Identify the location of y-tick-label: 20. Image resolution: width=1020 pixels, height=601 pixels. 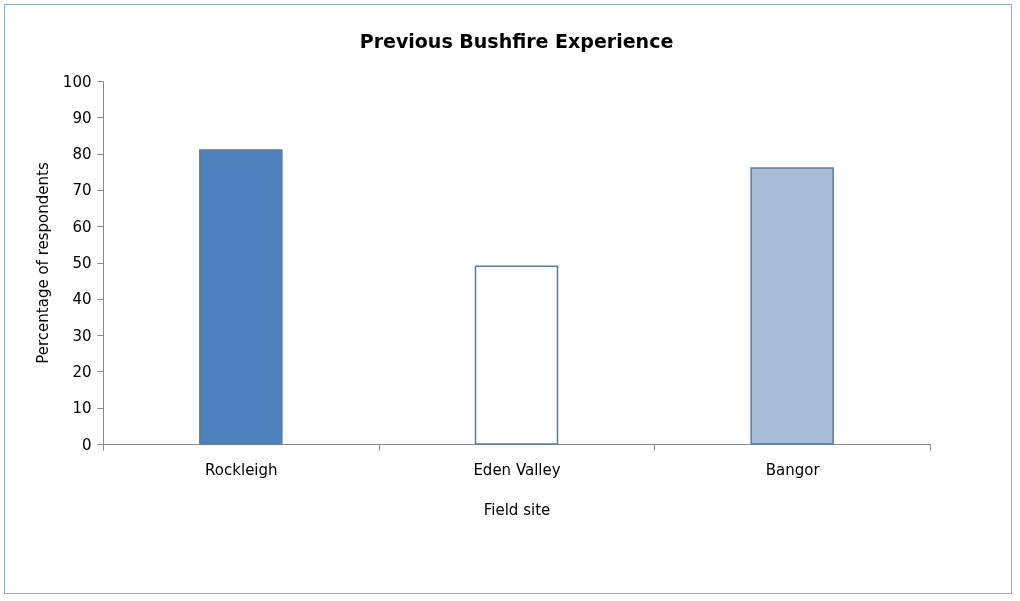
(82, 371).